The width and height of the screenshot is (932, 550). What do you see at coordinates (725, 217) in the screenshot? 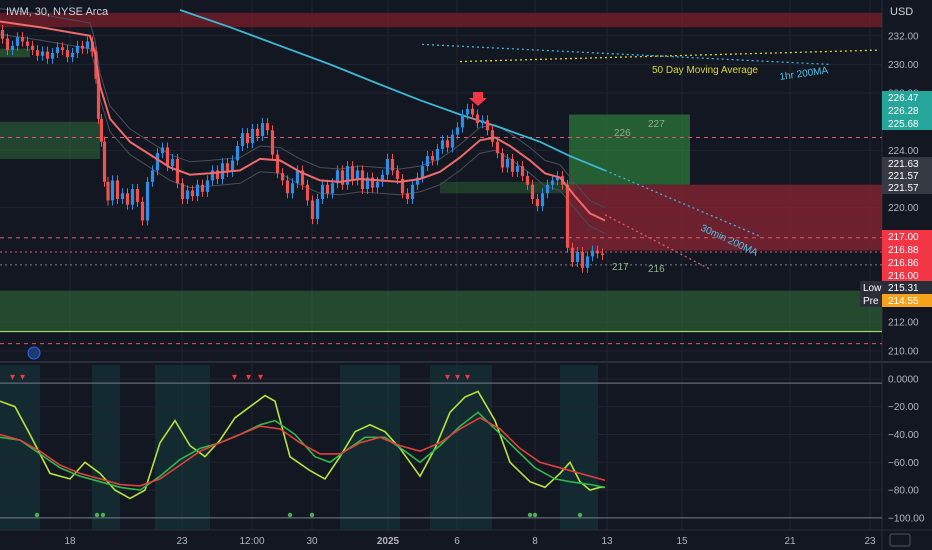
I see `short-zone-red` at bounding box center [725, 217].